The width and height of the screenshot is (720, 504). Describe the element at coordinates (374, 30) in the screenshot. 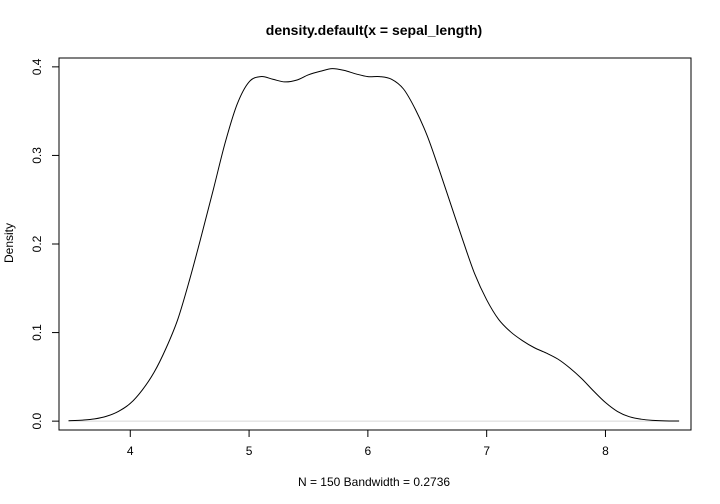

I see `chart-title: density.default(x = sepal_length)` at that location.